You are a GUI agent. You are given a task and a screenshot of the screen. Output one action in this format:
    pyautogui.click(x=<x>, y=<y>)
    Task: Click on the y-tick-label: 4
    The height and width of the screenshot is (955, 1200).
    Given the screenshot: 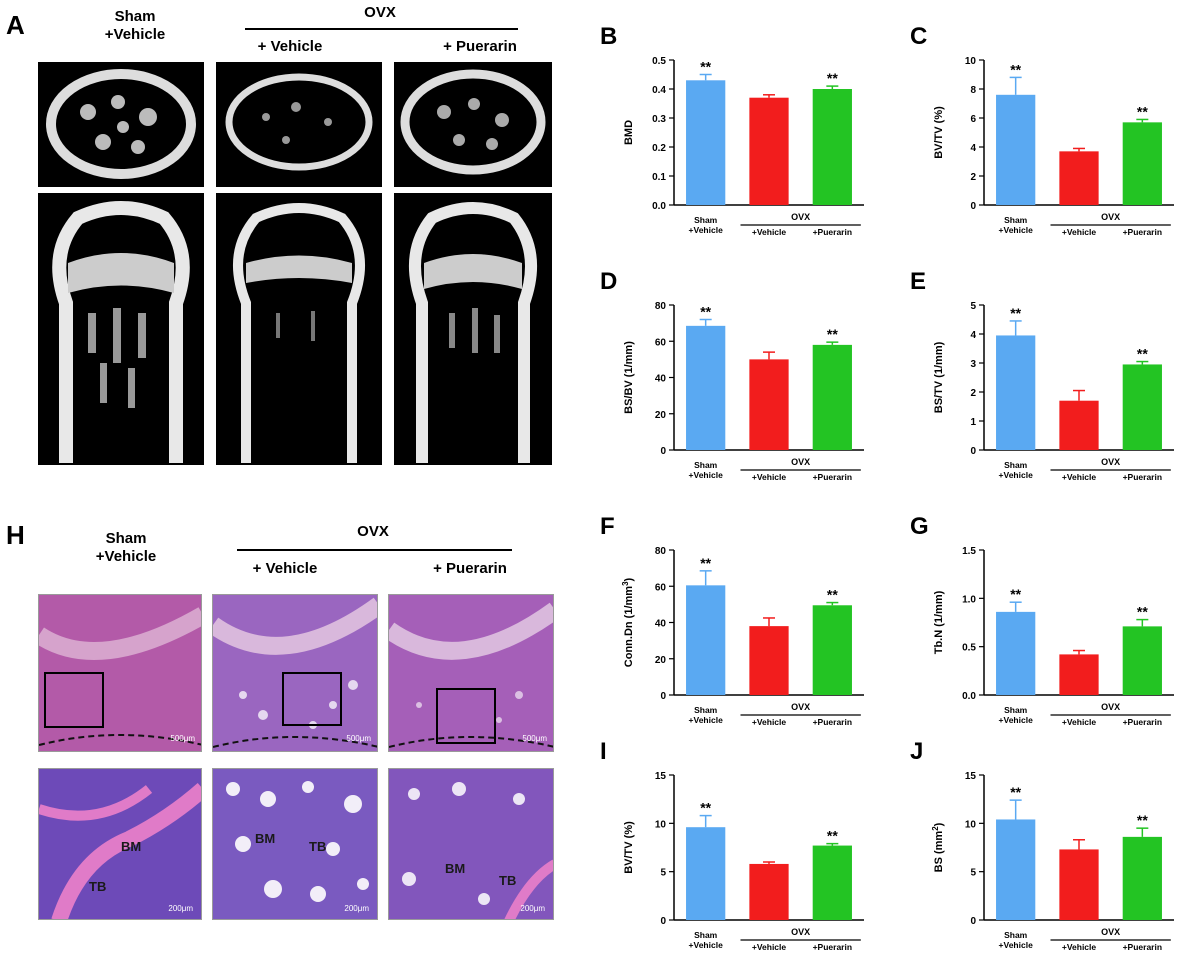 What is the action you would take?
    pyautogui.click(x=973, y=148)
    